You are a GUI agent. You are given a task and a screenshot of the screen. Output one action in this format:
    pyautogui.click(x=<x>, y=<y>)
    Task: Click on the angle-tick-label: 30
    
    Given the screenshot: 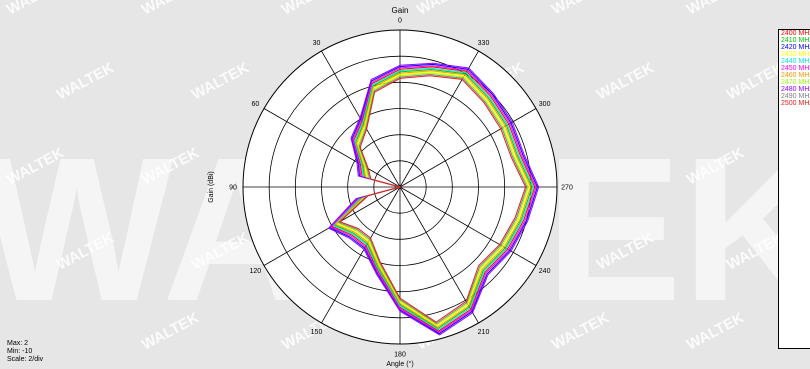 What is the action you would take?
    pyautogui.click(x=317, y=43)
    